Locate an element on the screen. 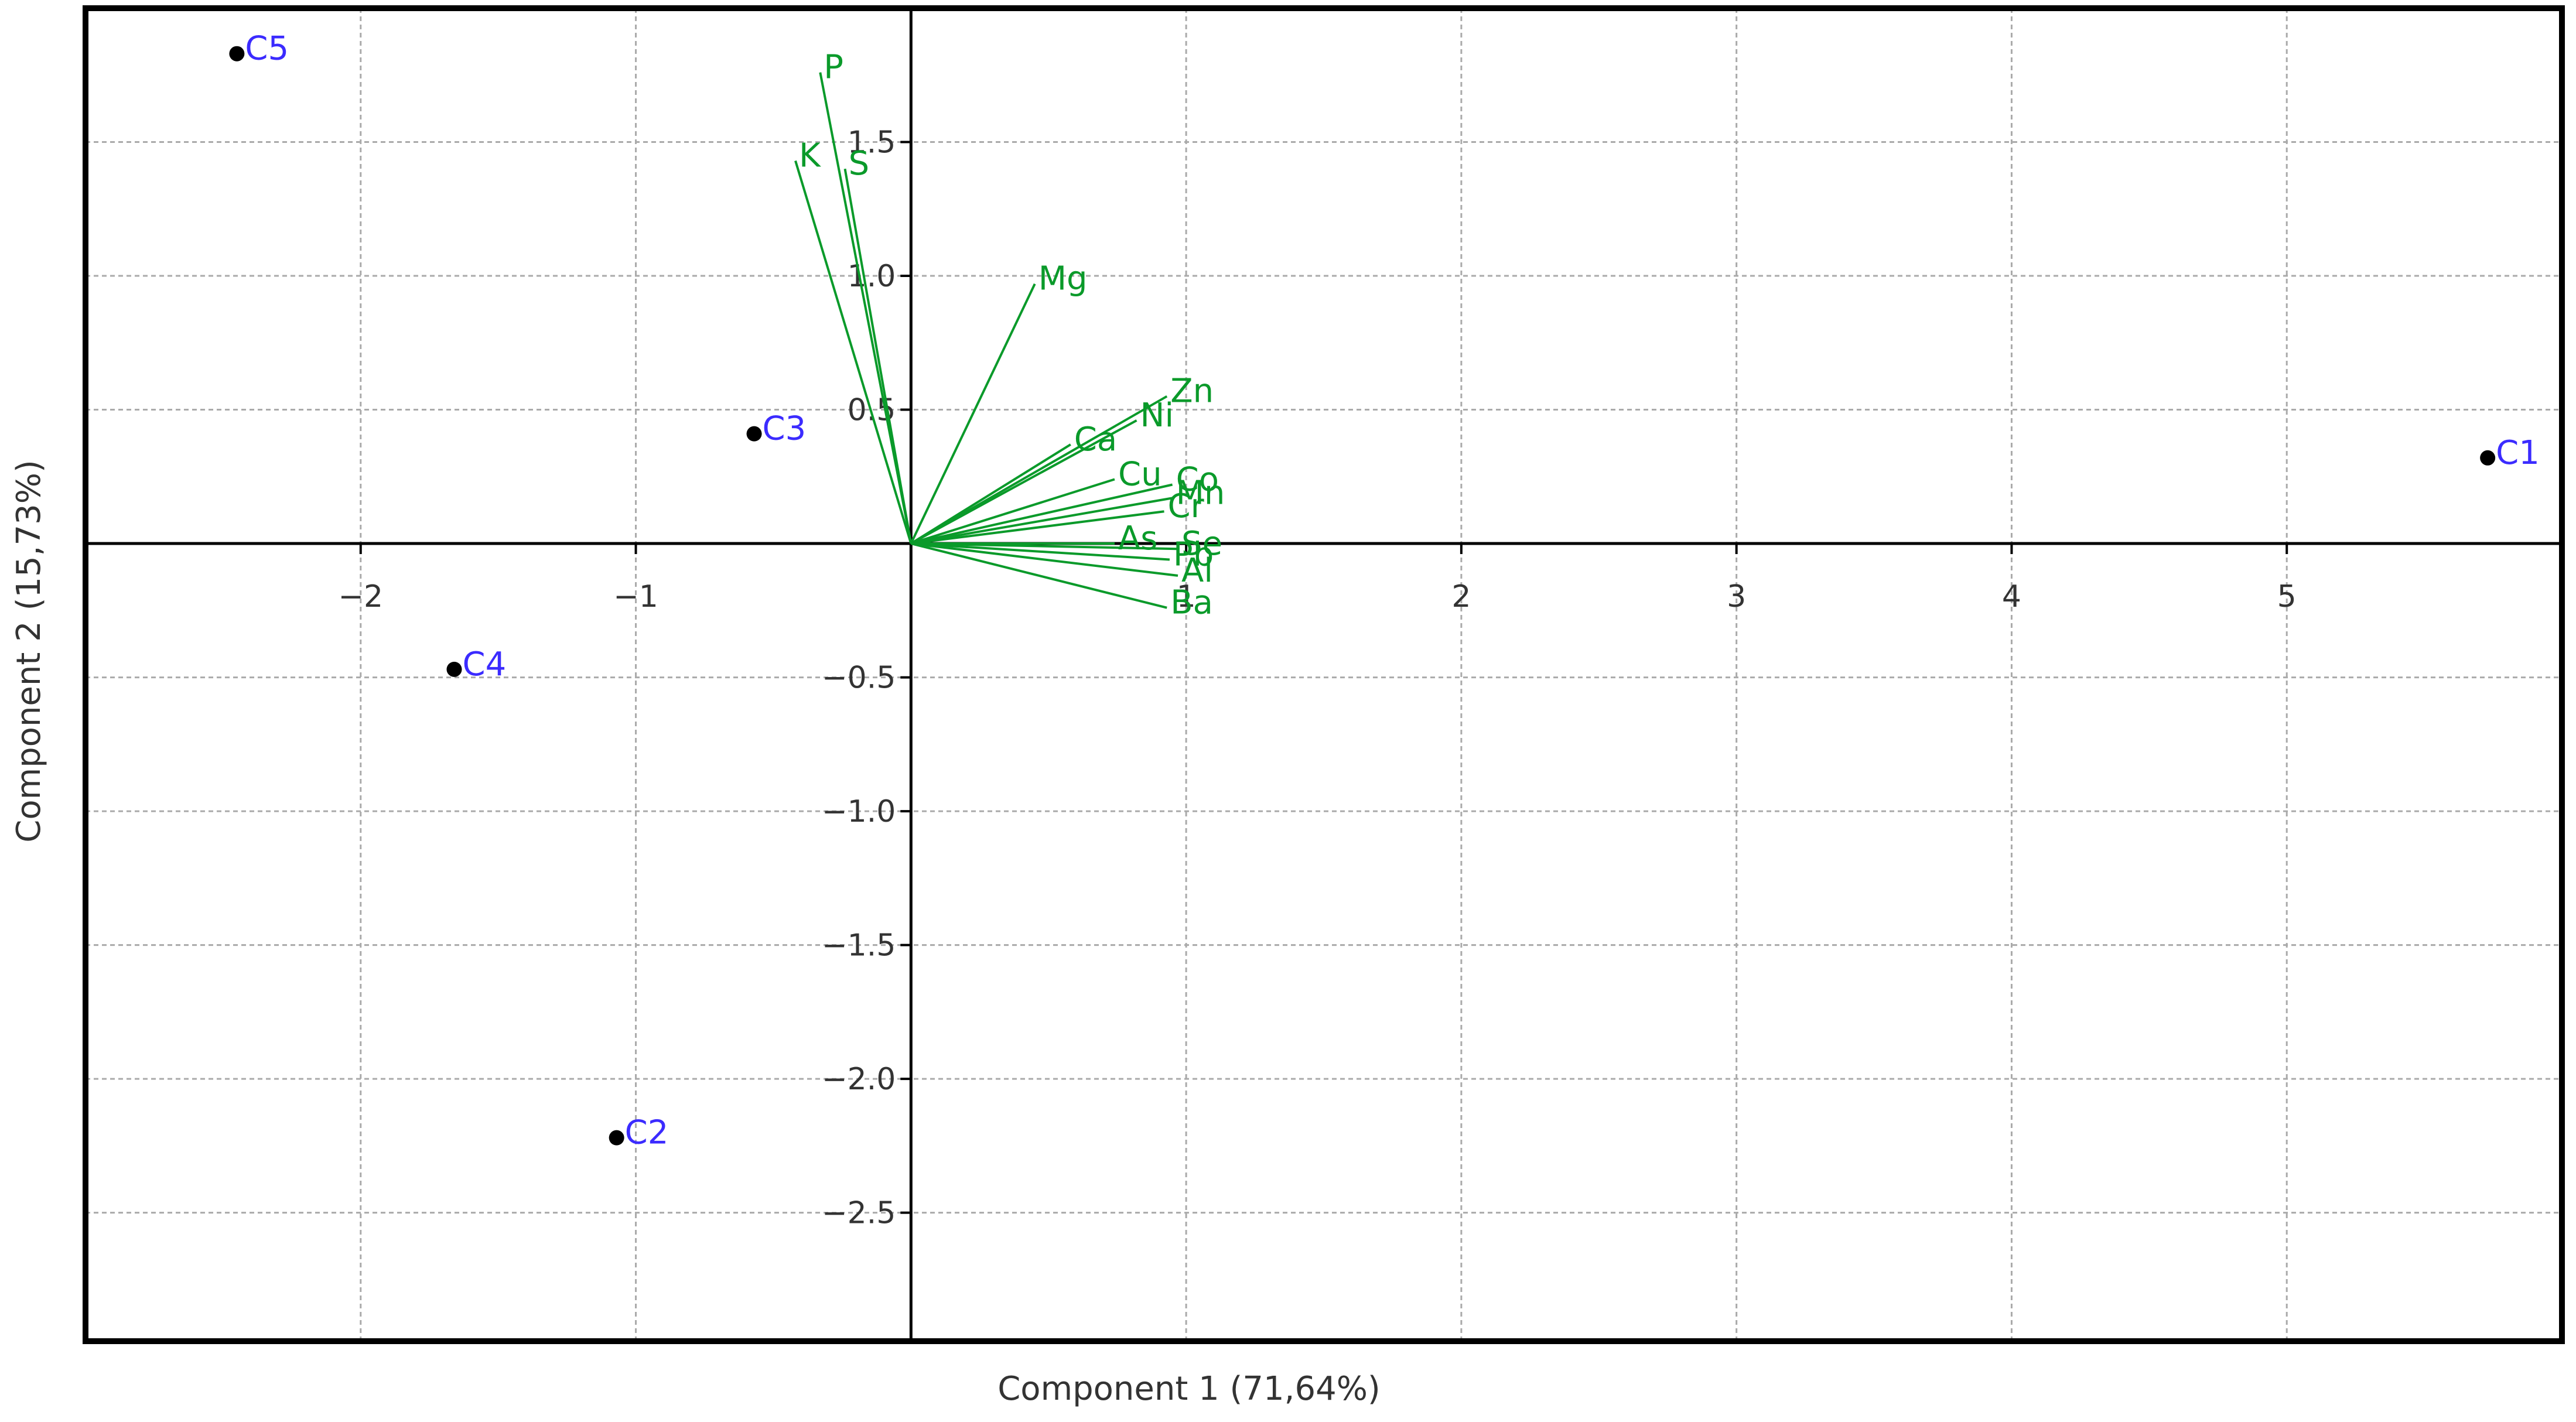 The width and height of the screenshot is (2576, 1422). loading-label-ni: Ni is located at coordinates (1157, 415).